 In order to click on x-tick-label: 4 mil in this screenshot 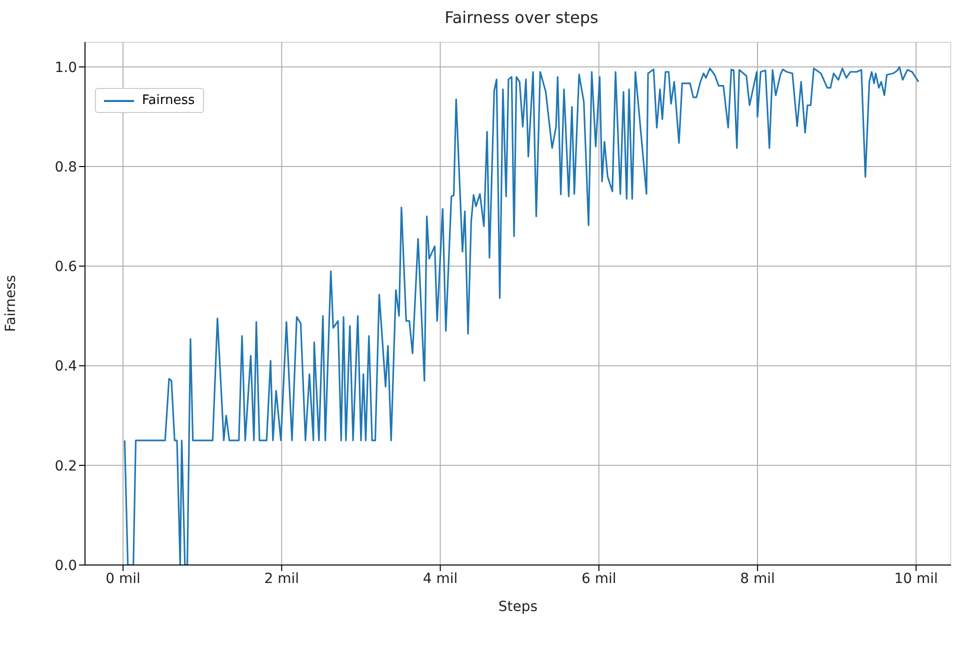, I will do `click(440, 578)`.